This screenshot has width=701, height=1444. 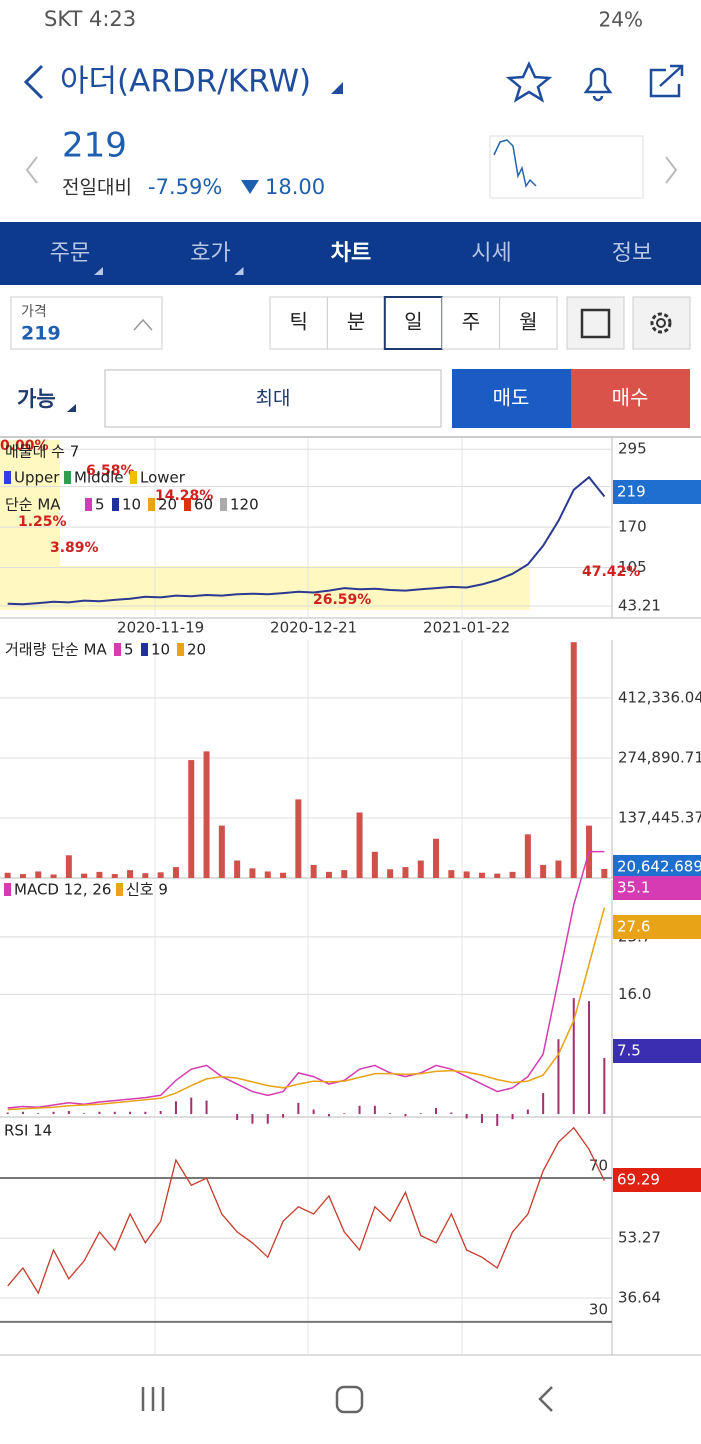 What do you see at coordinates (97, 188) in the screenshot?
I see `change-label: 전일대비` at bounding box center [97, 188].